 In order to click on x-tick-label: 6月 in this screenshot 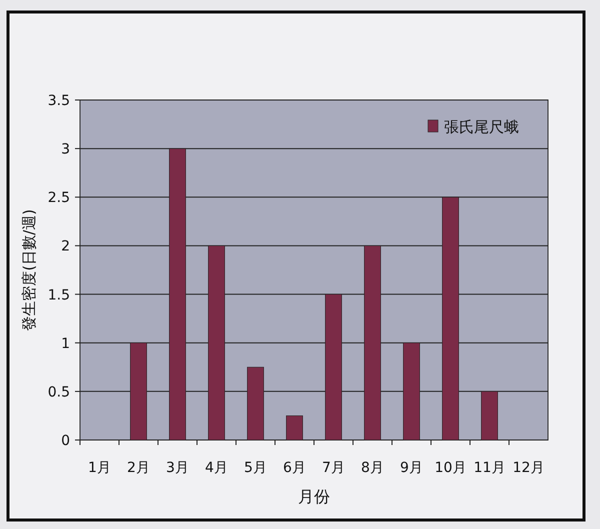, I will do `click(294, 468)`.